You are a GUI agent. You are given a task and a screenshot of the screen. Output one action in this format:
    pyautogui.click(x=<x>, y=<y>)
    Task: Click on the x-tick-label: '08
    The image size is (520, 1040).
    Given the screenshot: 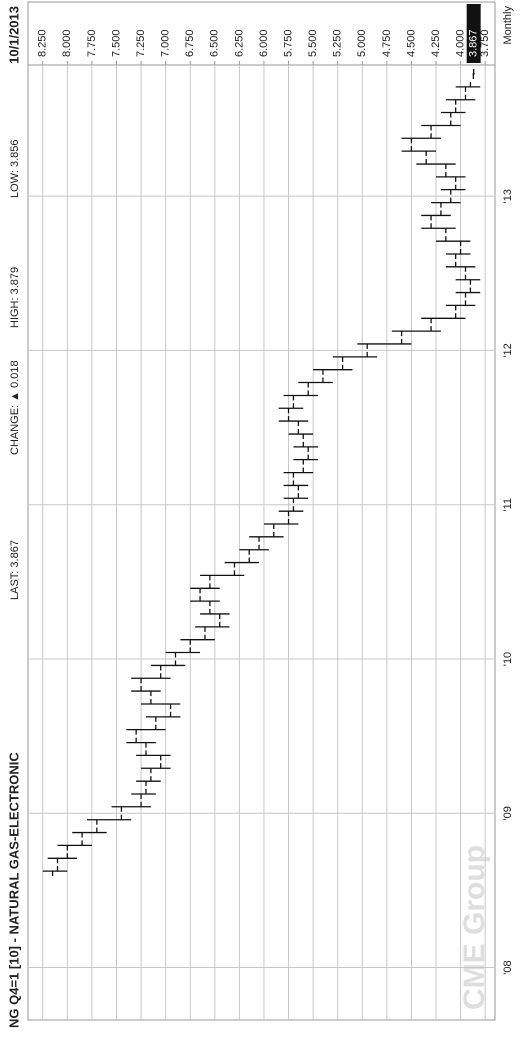 What is the action you would take?
    pyautogui.click(x=508, y=967)
    